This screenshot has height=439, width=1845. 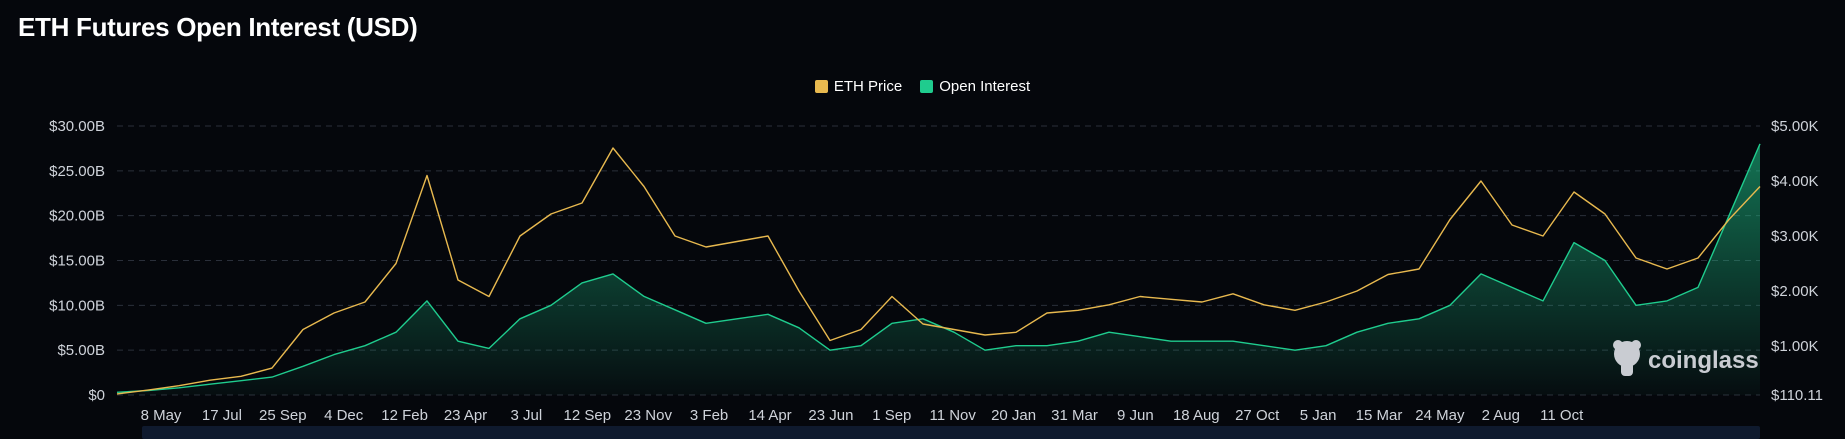 I want to click on right-axis-tick-label: $3.00K, so click(x=1795, y=236).